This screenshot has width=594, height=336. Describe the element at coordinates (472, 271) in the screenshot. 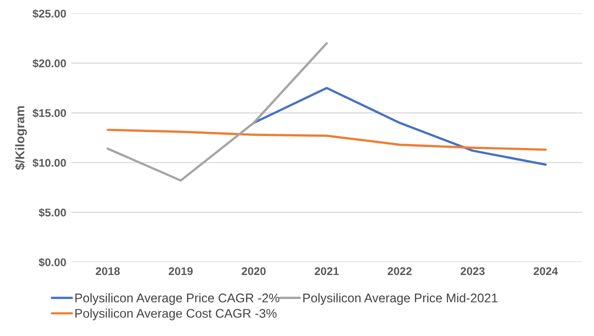

I see `x-tick-label: 2023` at that location.